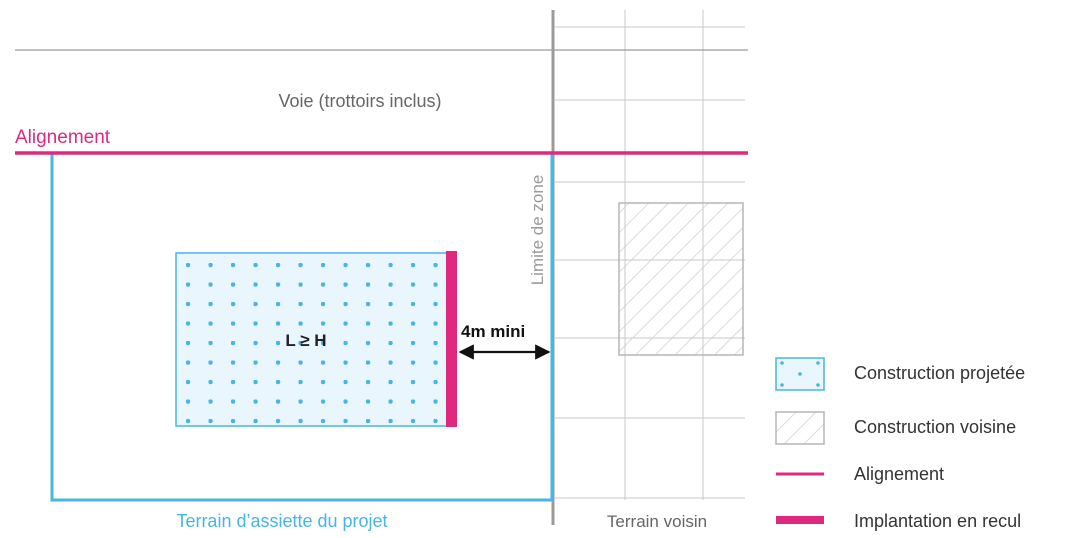 Image resolution: width=1070 pixels, height=538 pixels. I want to click on projected-construction-dots, so click(313, 339).